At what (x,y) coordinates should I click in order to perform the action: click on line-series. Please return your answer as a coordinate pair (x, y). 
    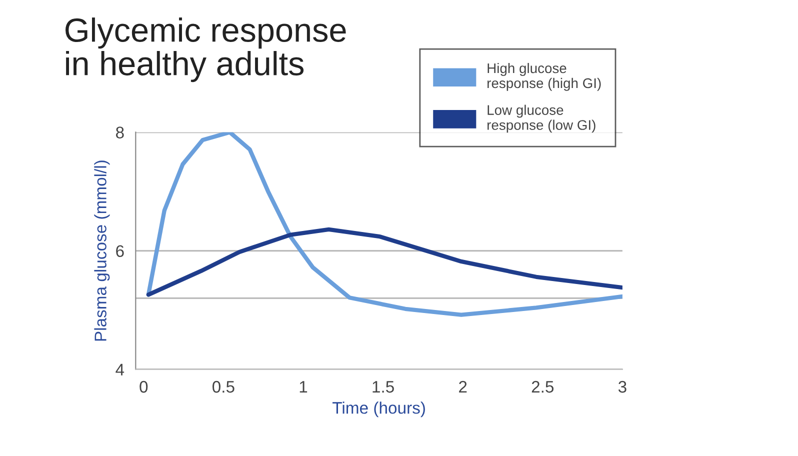
    Looking at the image, I should click on (384, 262).